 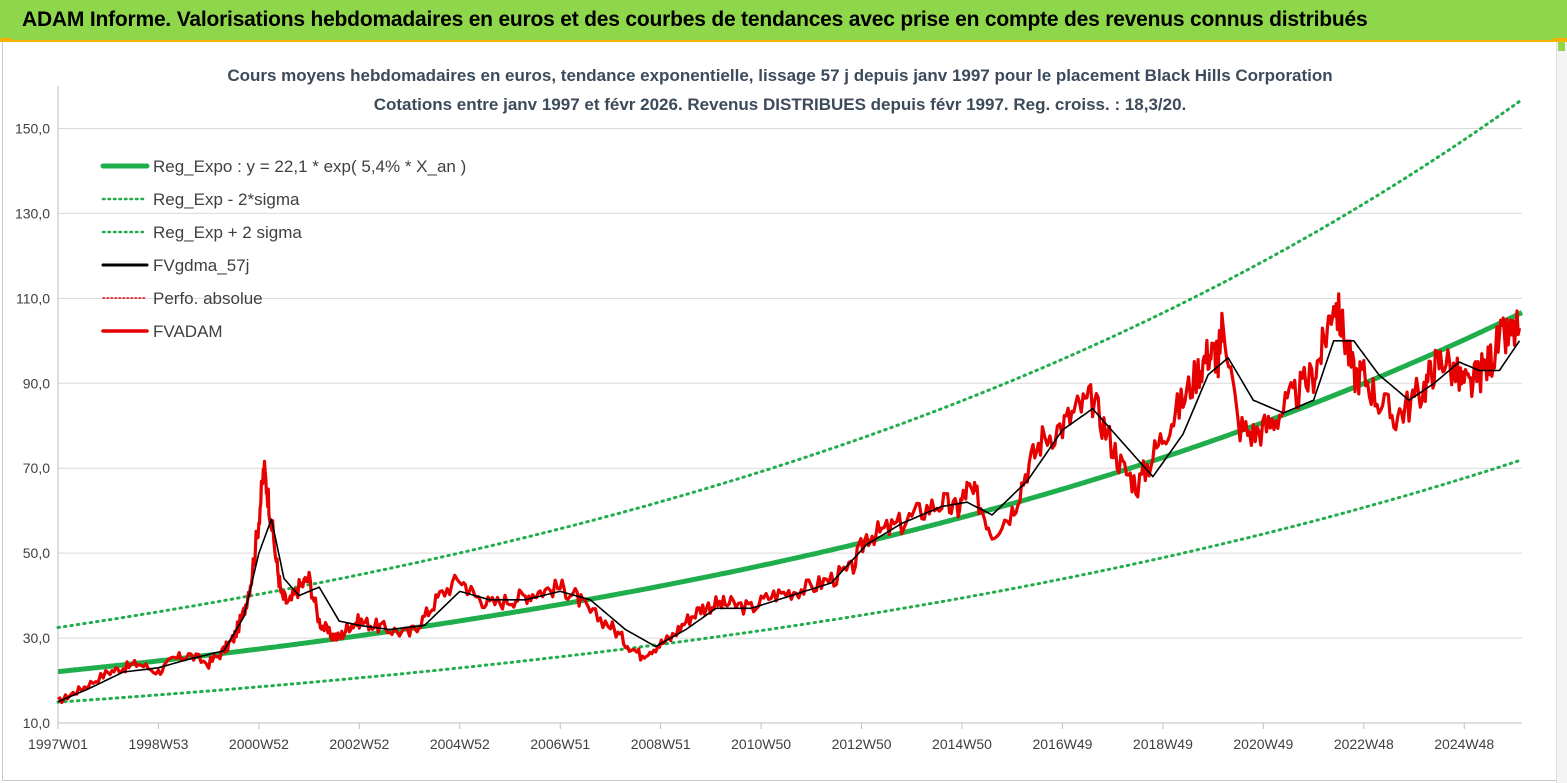 What do you see at coordinates (359, 744) in the screenshot?
I see `x-tick-label: 2002W52` at bounding box center [359, 744].